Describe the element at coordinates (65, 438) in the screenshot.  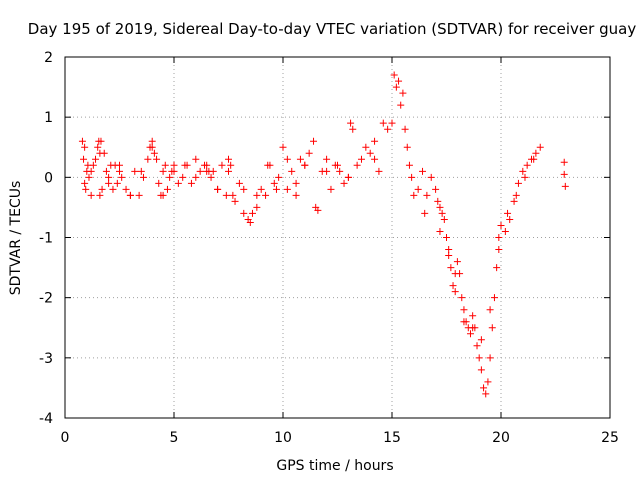
I see `x-tick-label: 0` at that location.